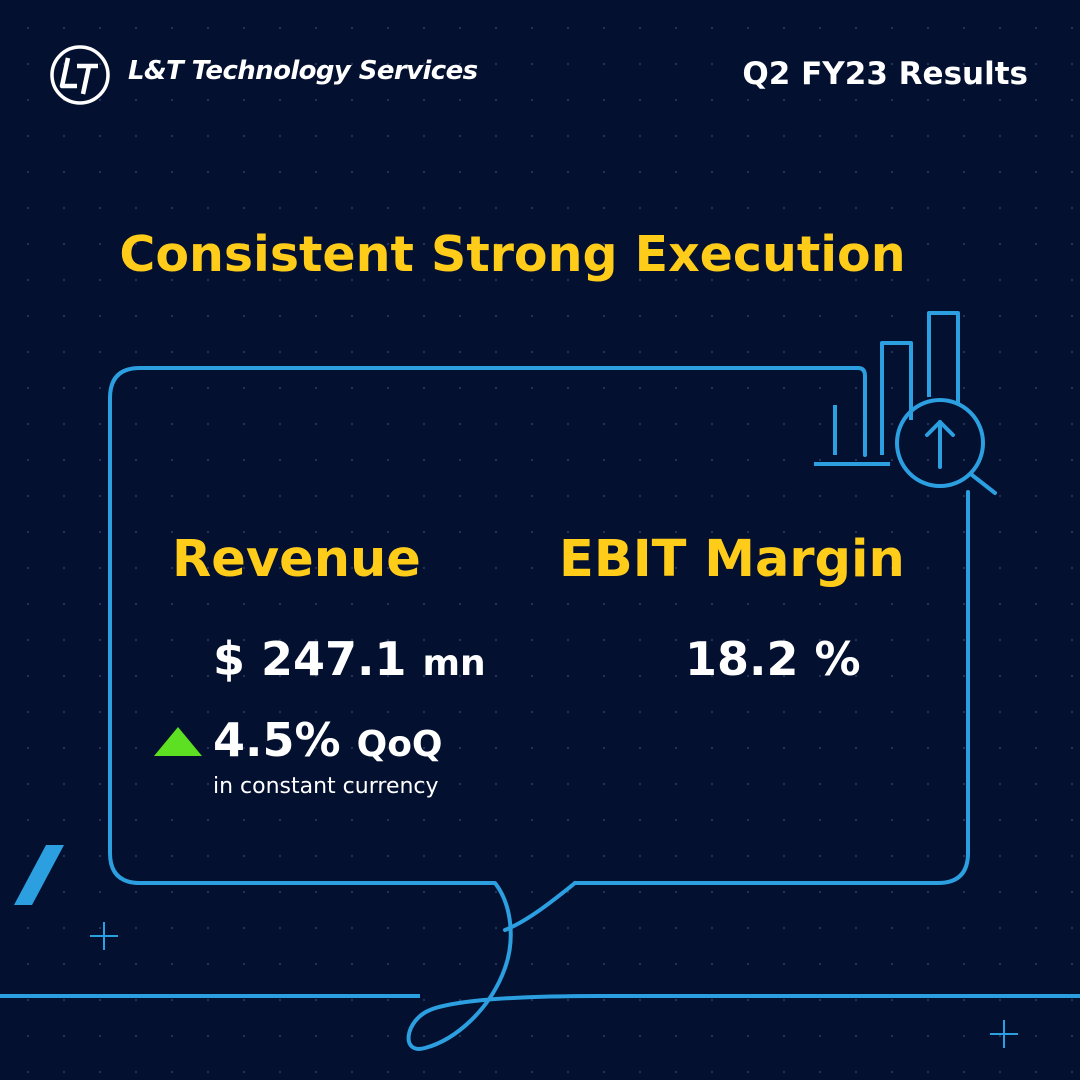 The width and height of the screenshot is (1080, 1080). Describe the element at coordinates (178, 741) in the screenshot. I see `growth-up-arrow-icon` at that location.